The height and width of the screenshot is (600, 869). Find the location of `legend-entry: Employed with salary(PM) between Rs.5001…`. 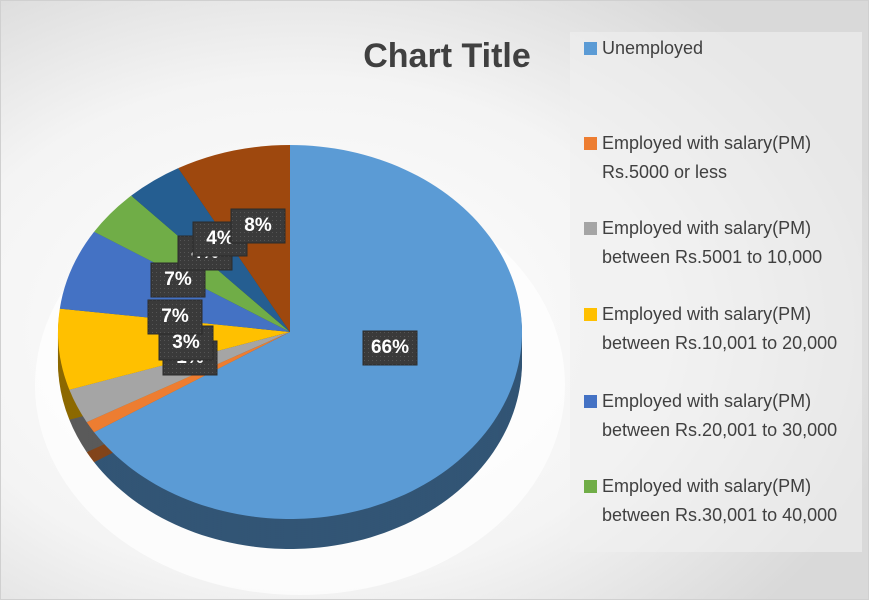

legend-entry: Employed with salary(PM) between Rs.5001… is located at coordinates (725, 243).